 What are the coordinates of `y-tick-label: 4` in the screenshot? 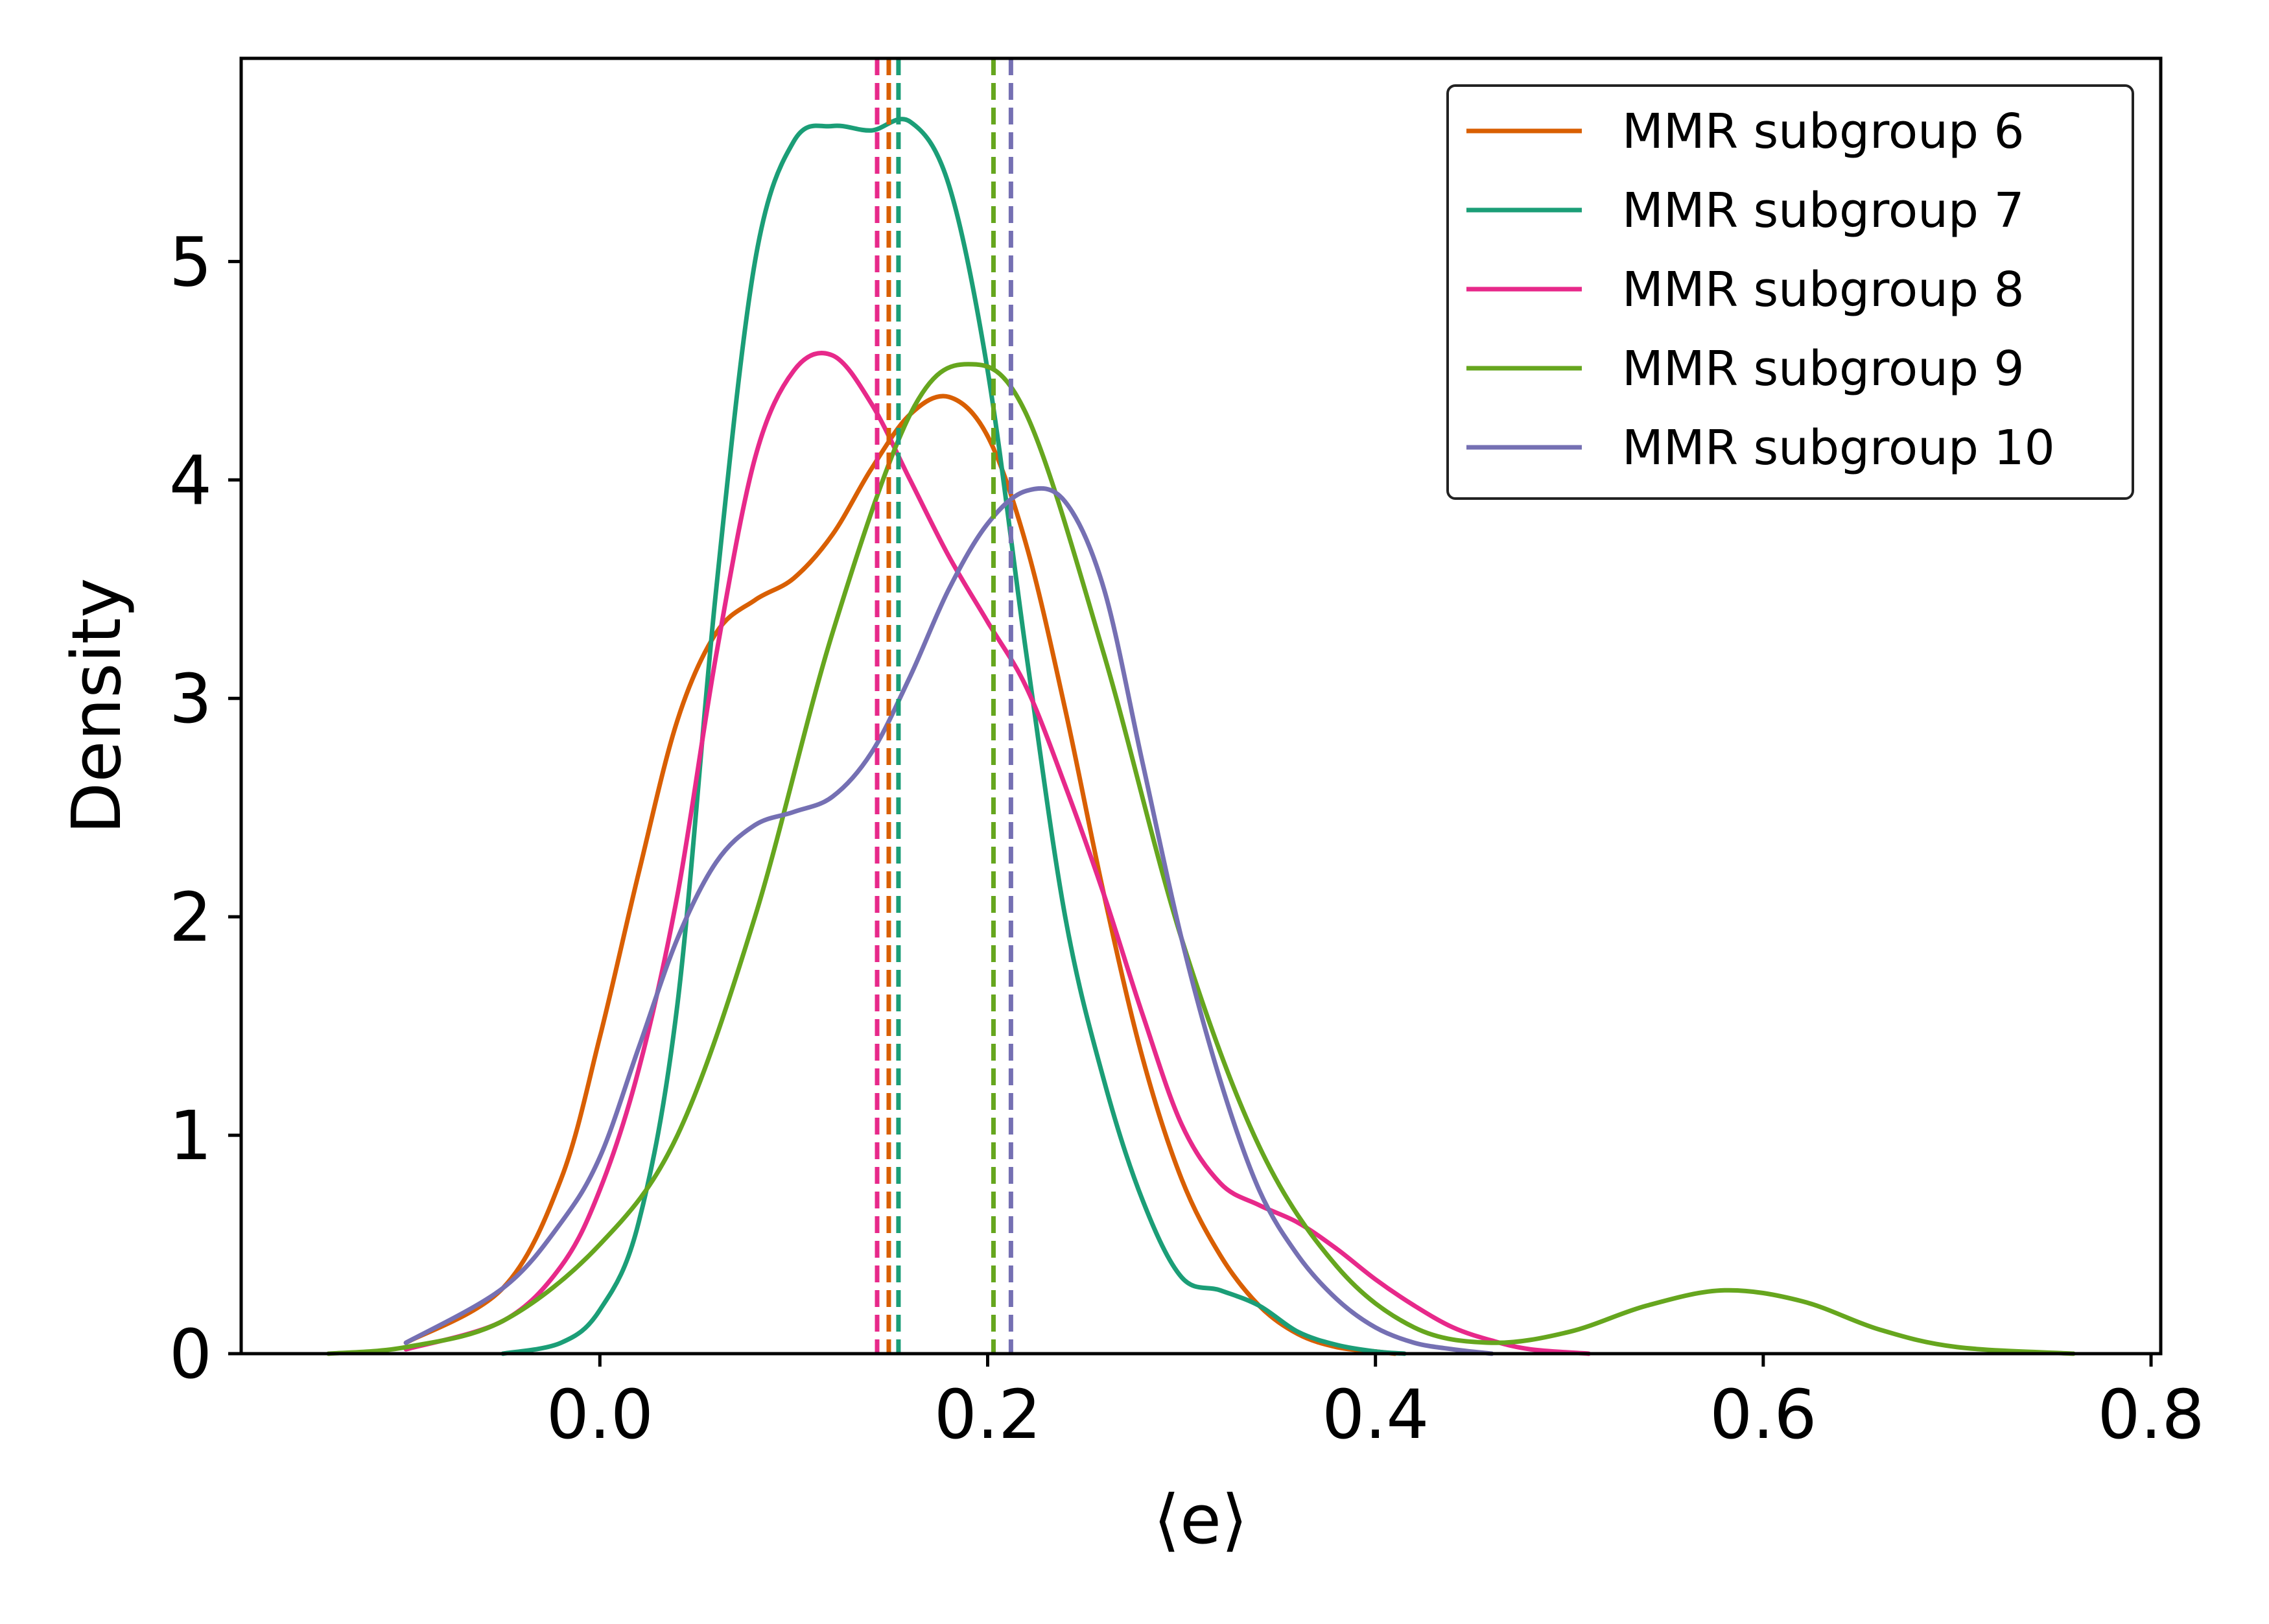 It's located at (190, 481).